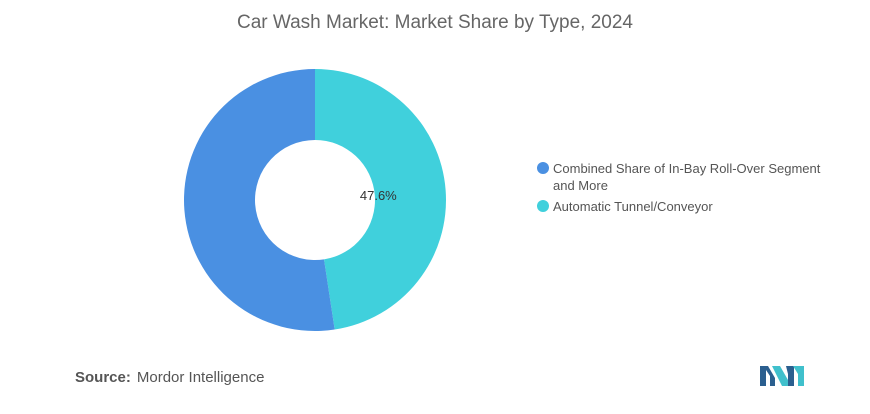  I want to click on mordor-intelligence-logo-icon, so click(782, 376).